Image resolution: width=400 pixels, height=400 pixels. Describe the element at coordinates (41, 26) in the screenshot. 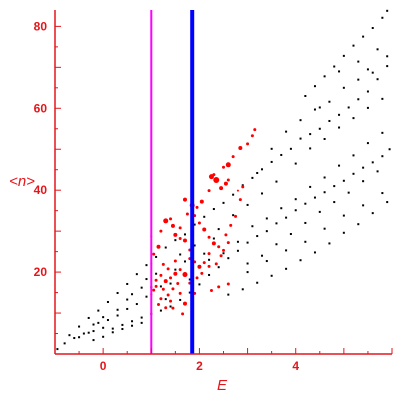

I see `y-tick-label: 80` at that location.